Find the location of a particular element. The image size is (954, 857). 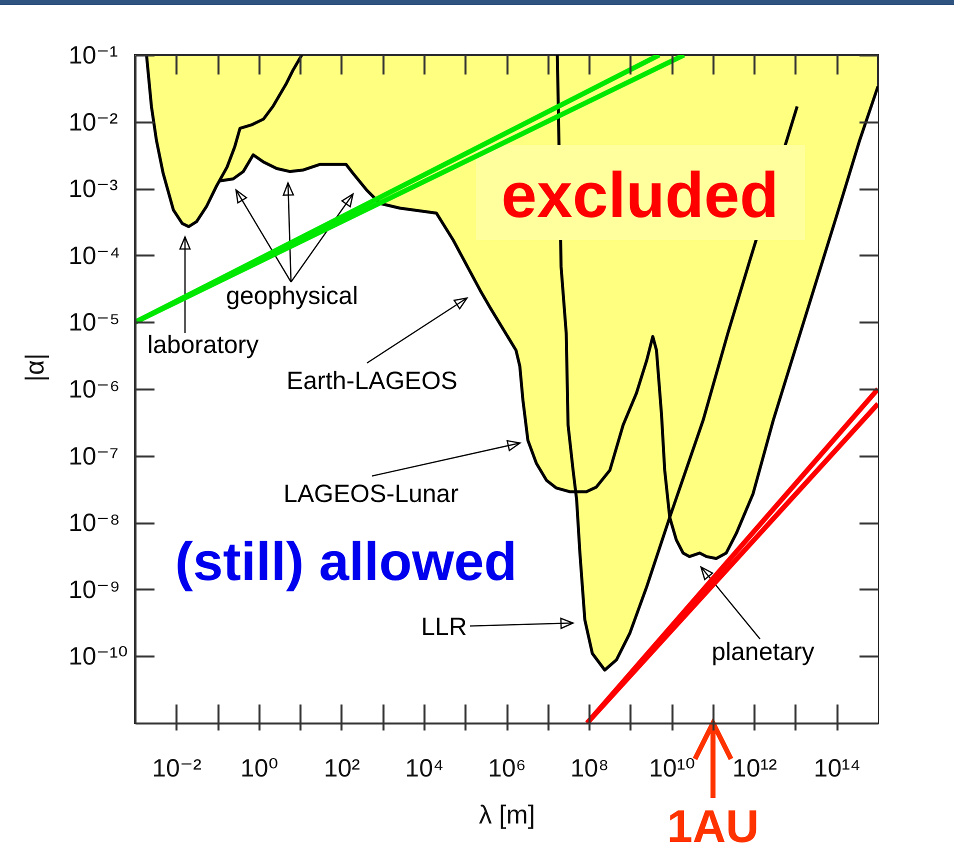

x-tick-label: 10⁰ is located at coordinates (259, 768).